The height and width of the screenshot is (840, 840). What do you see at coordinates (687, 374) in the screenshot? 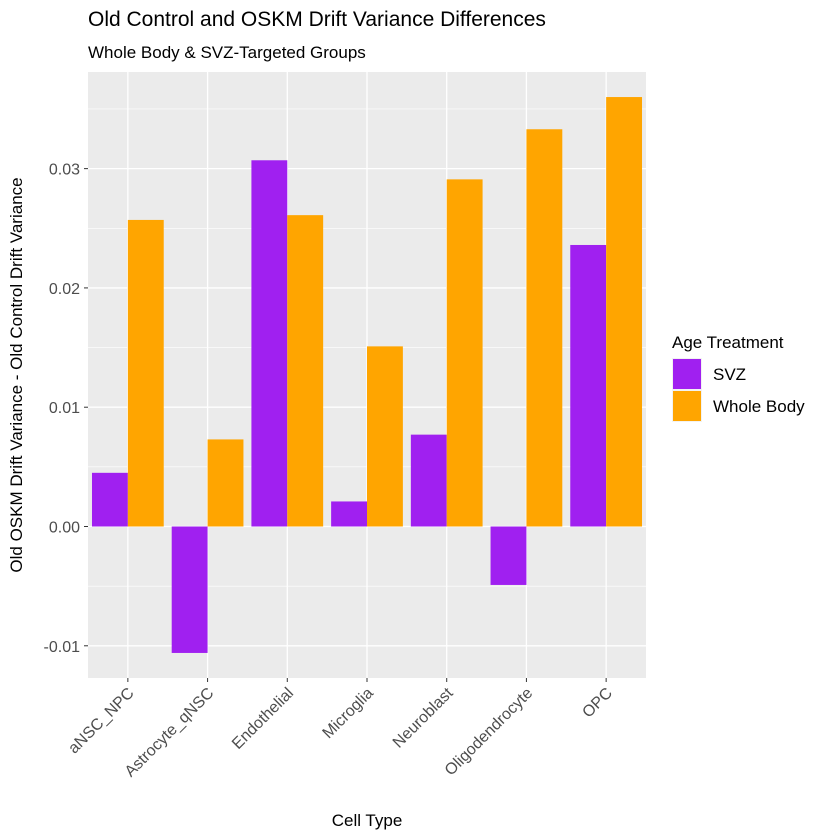
I see `legend-key-svz` at bounding box center [687, 374].